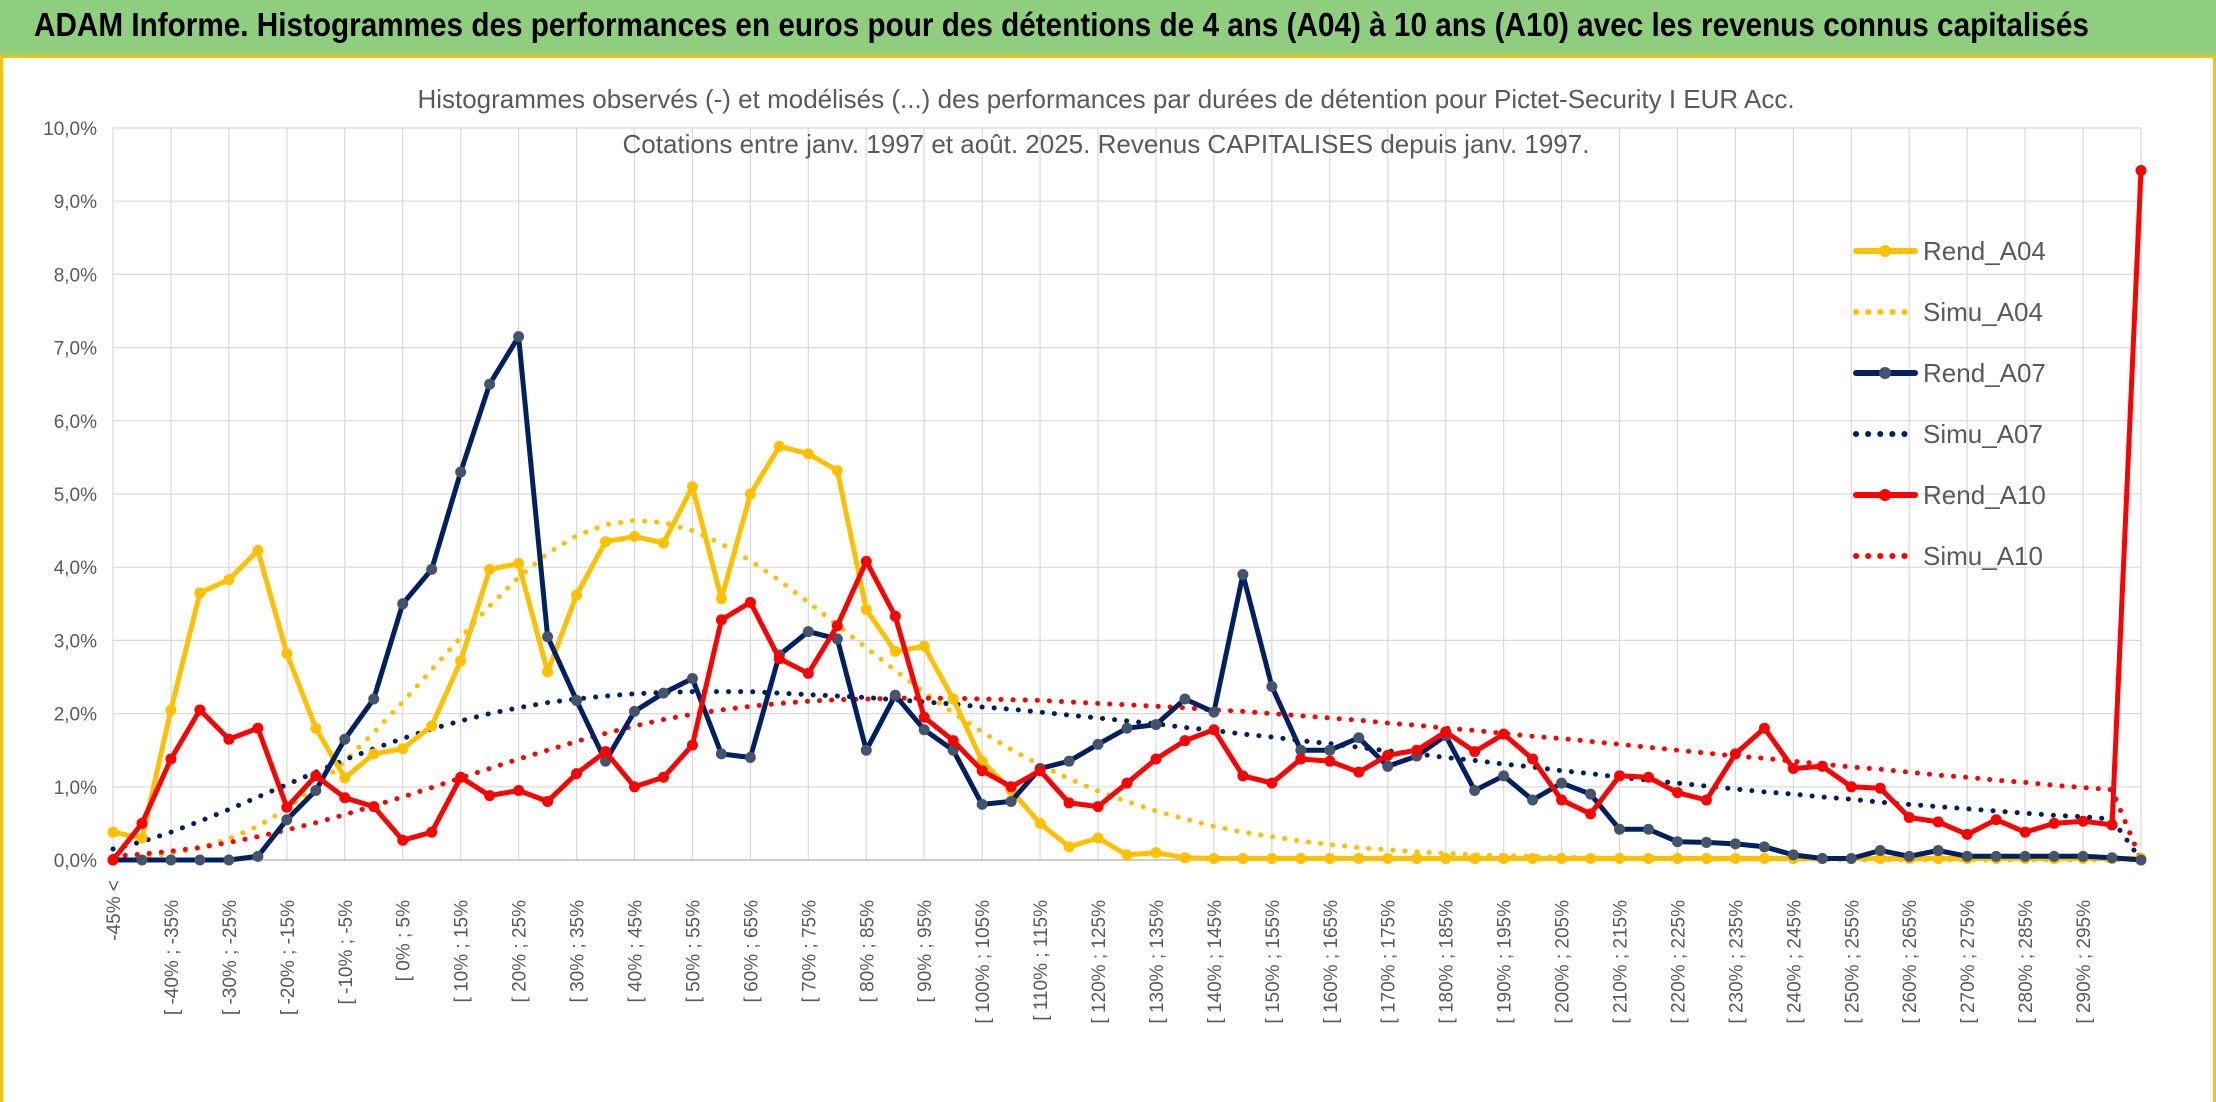 The width and height of the screenshot is (2216, 1102). Describe the element at coordinates (1331, 962) in the screenshot. I see `x-tick-label: [ 160% ; 165%` at that location.